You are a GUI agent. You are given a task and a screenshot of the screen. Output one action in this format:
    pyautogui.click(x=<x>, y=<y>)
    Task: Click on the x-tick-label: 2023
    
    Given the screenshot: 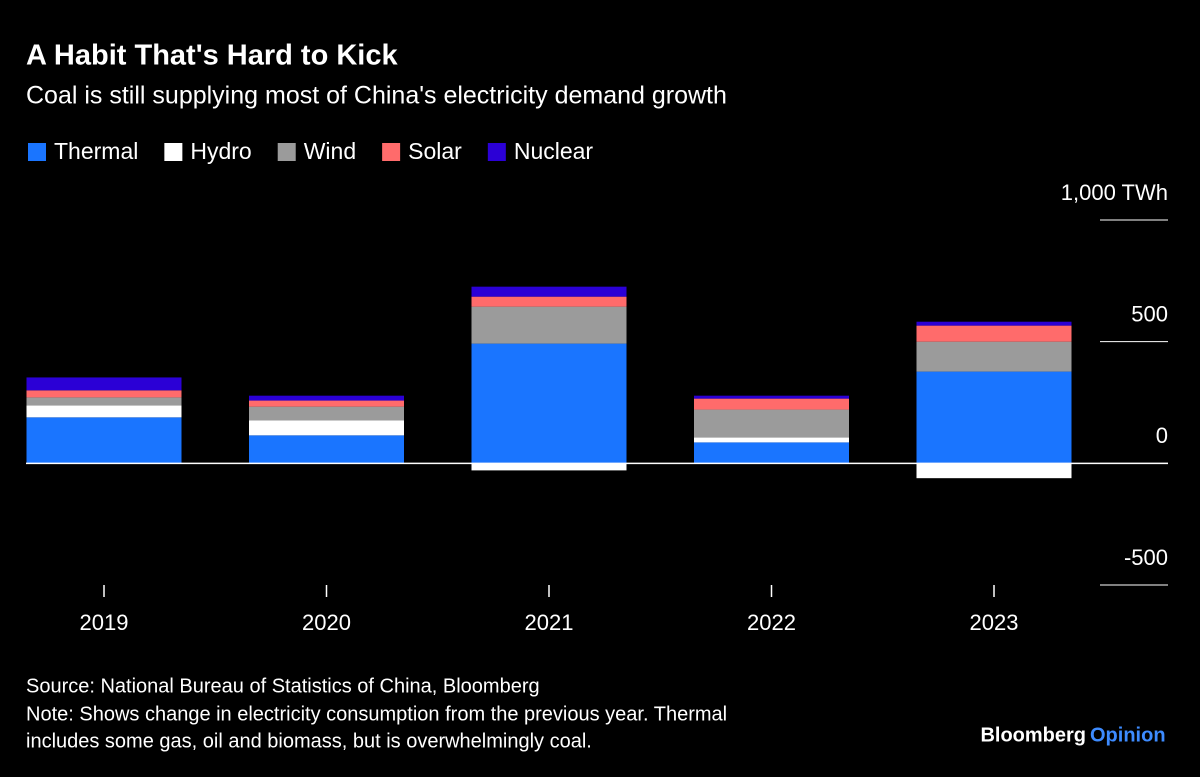 What is the action you would take?
    pyautogui.click(x=994, y=622)
    